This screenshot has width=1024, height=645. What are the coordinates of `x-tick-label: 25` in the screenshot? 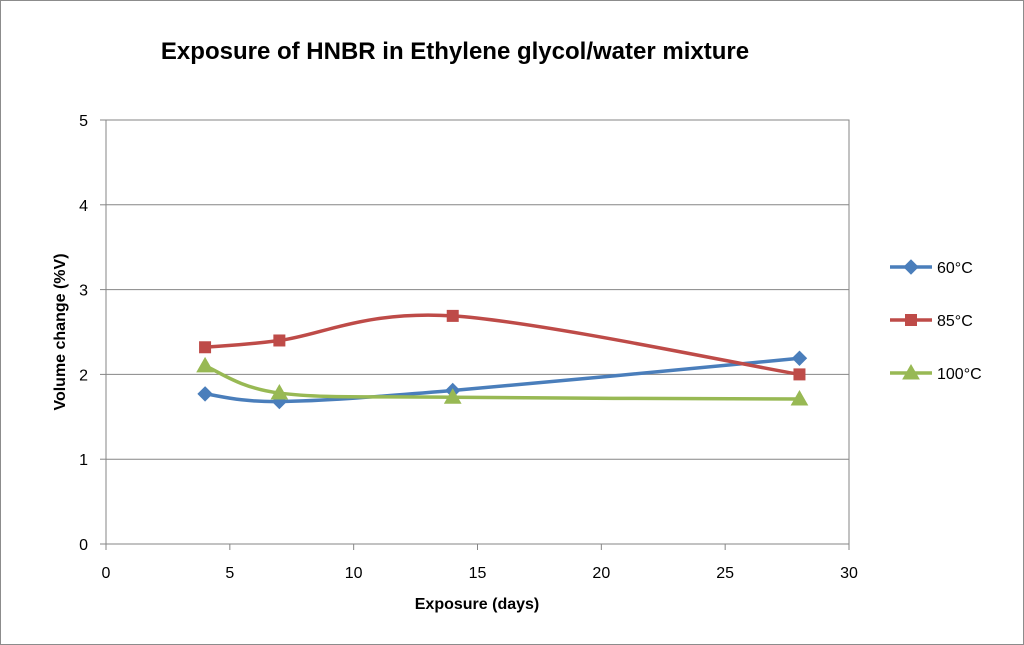 It's located at (725, 573).